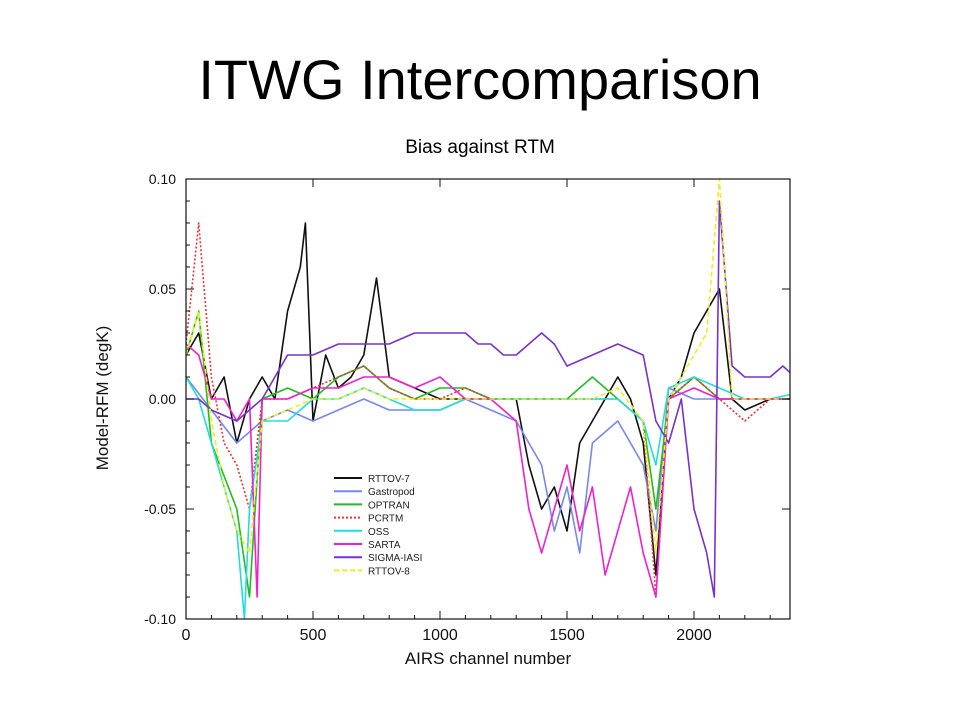  What do you see at coordinates (378, 532) in the screenshot?
I see `legend-label: OSS` at bounding box center [378, 532].